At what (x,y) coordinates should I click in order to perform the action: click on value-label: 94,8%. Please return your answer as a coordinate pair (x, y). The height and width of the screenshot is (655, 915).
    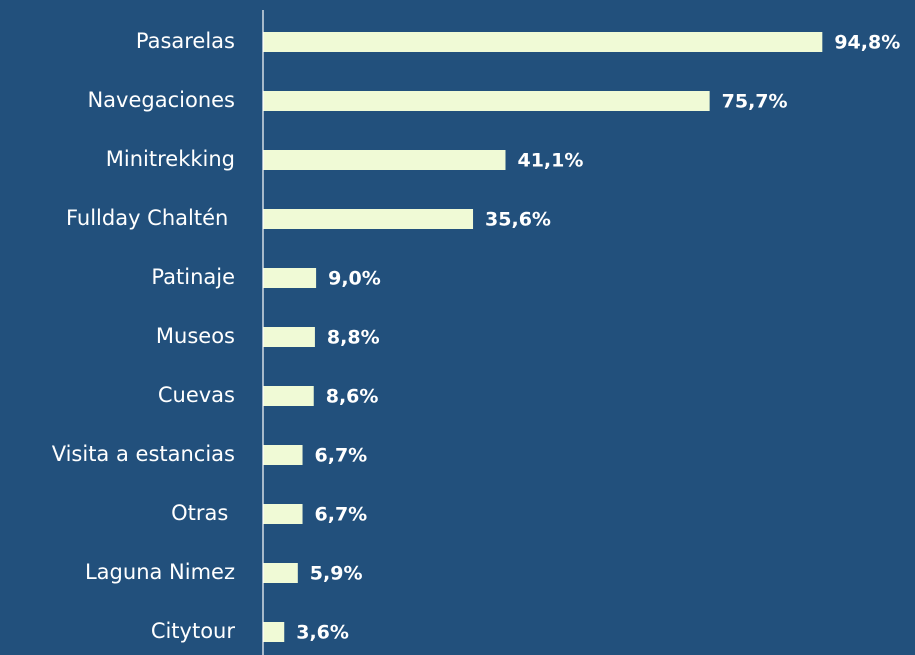
    Looking at the image, I should click on (867, 43).